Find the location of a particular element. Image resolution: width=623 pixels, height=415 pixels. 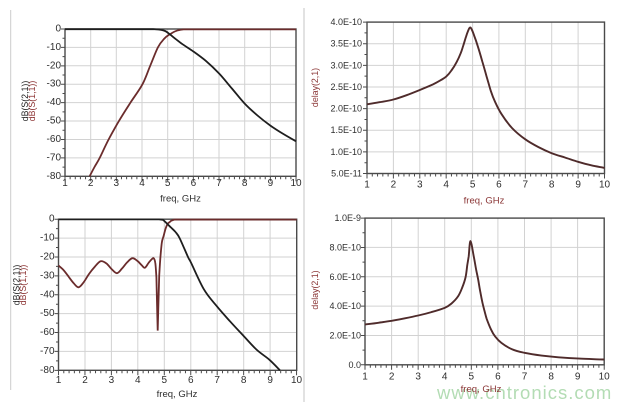

svg-text: 1.5E-10 is located at coordinates (346, 130).